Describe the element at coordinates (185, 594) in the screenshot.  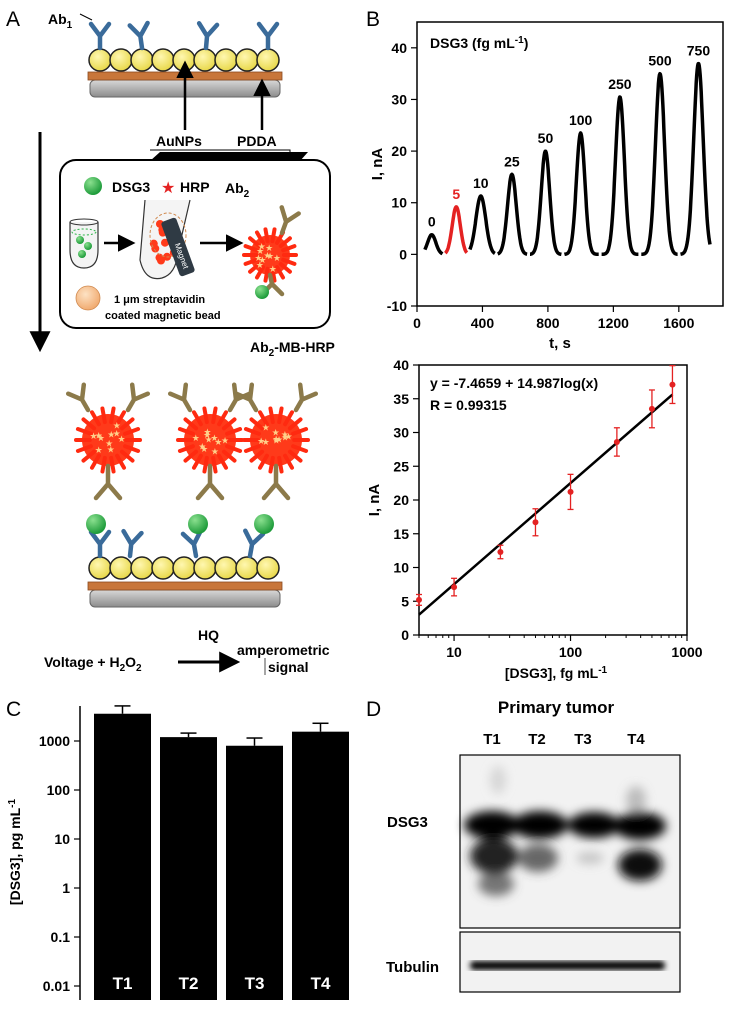
I see `electrode-bottom` at that location.